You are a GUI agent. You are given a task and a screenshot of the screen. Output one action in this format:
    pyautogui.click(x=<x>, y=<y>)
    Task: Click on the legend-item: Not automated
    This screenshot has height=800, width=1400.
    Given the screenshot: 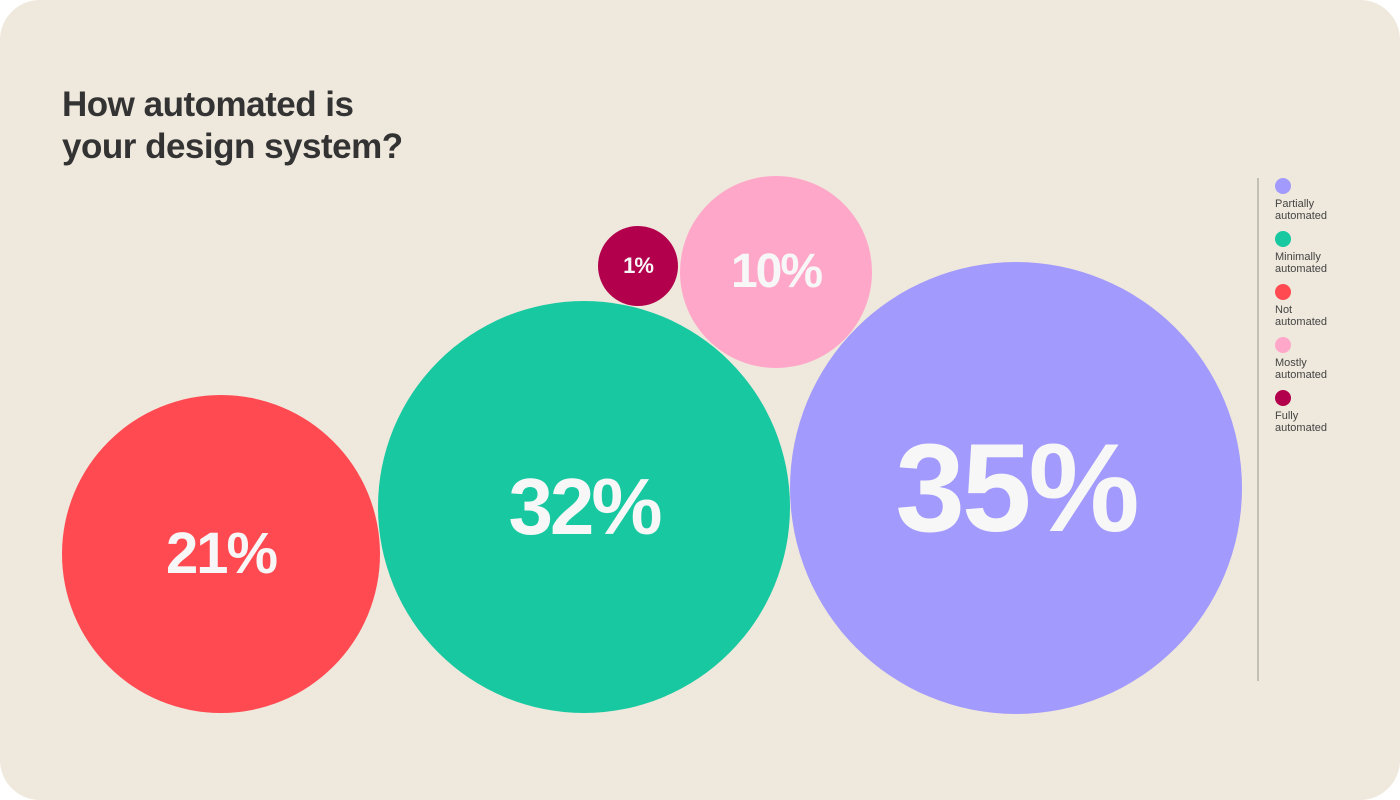 What is the action you would take?
    pyautogui.click(x=1330, y=310)
    